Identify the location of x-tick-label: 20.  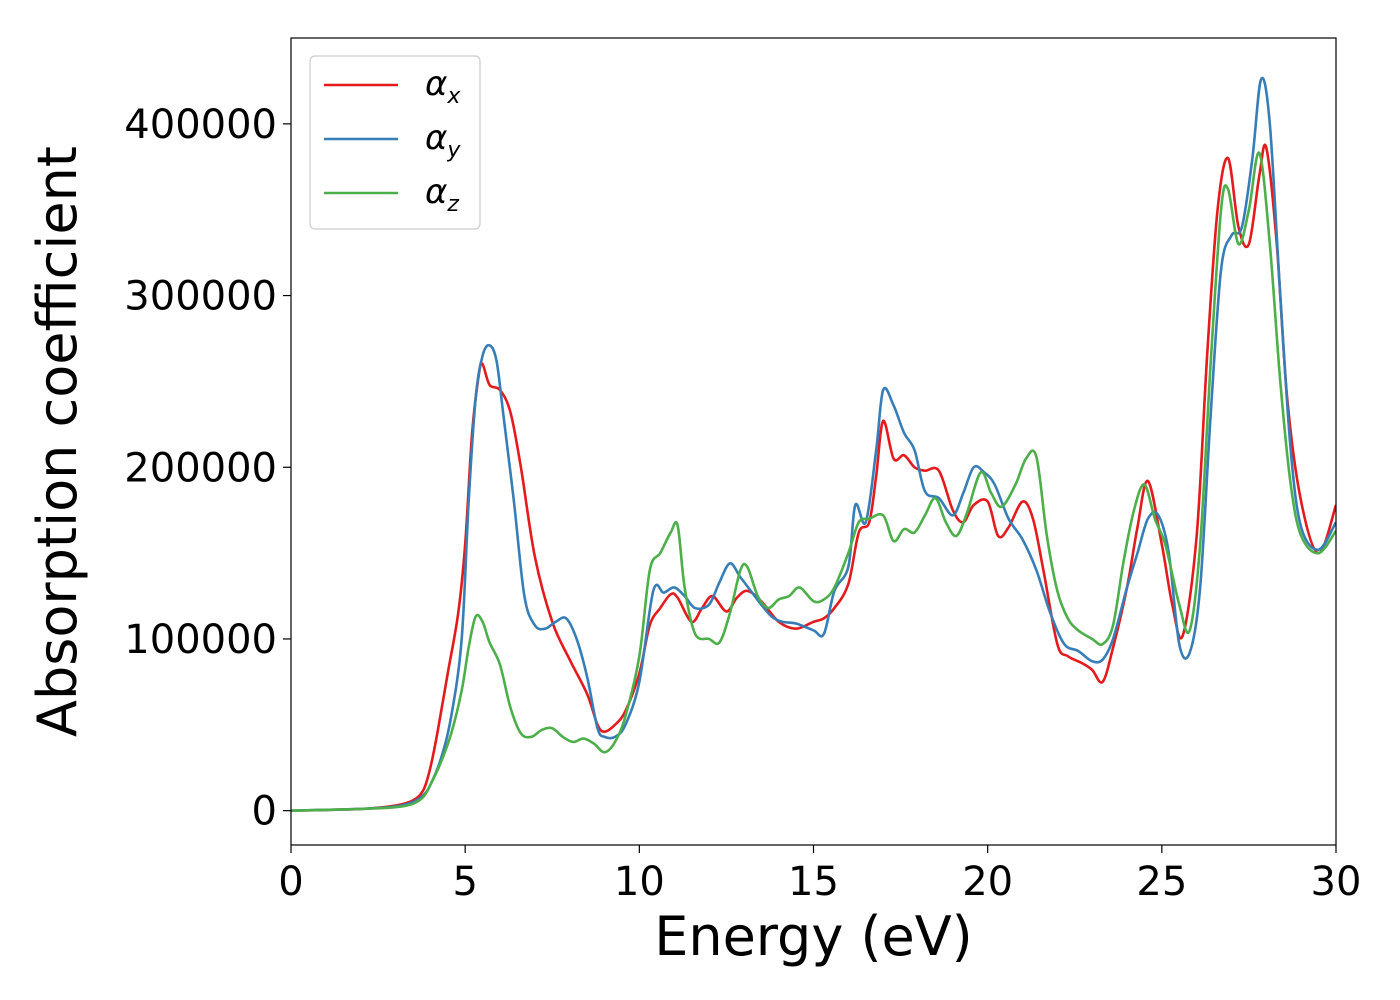
(987, 882).